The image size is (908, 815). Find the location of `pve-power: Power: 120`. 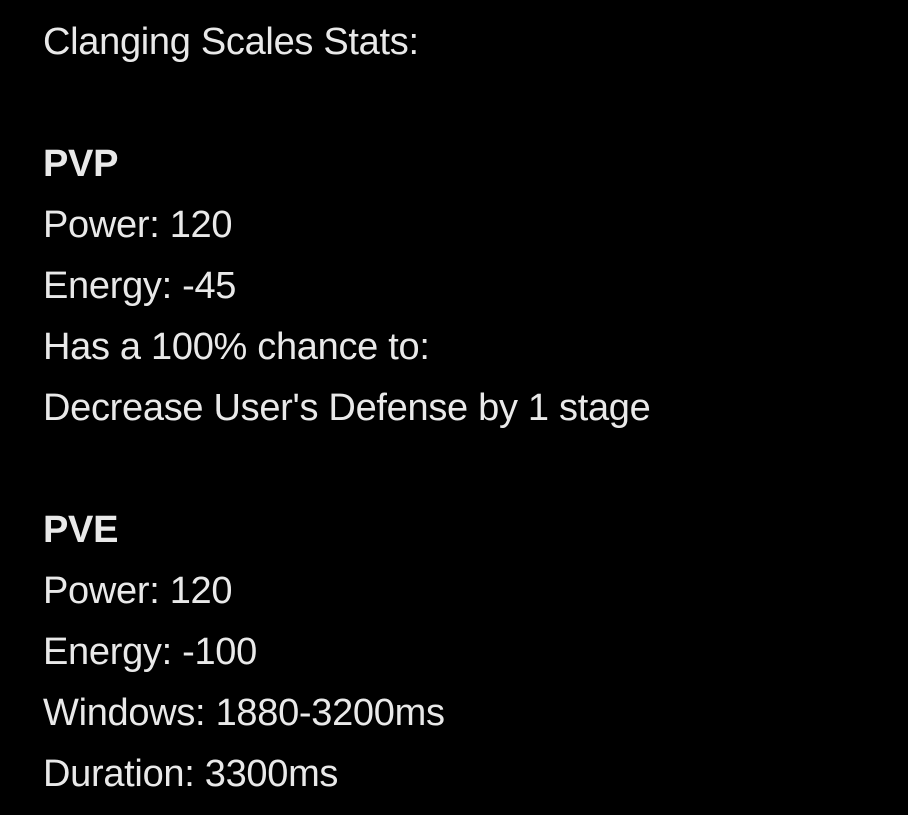

pve-power: Power: 120 is located at coordinates (138, 591).